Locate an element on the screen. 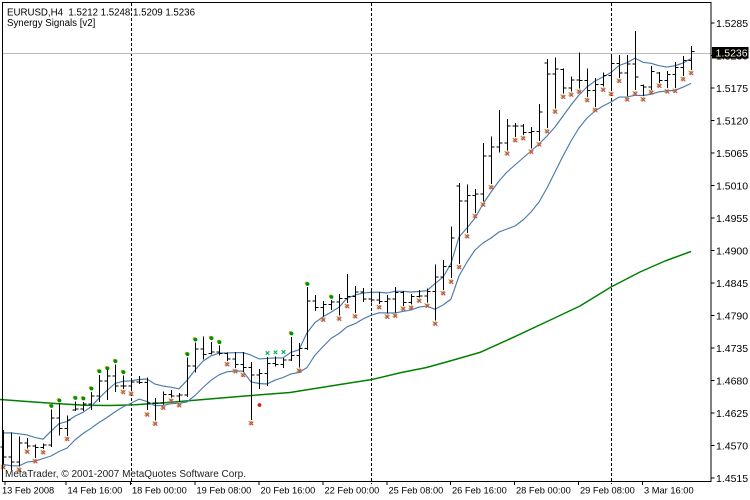 This screenshot has height=500, width=750. svg-text: 1.4515 is located at coordinates (732, 479).